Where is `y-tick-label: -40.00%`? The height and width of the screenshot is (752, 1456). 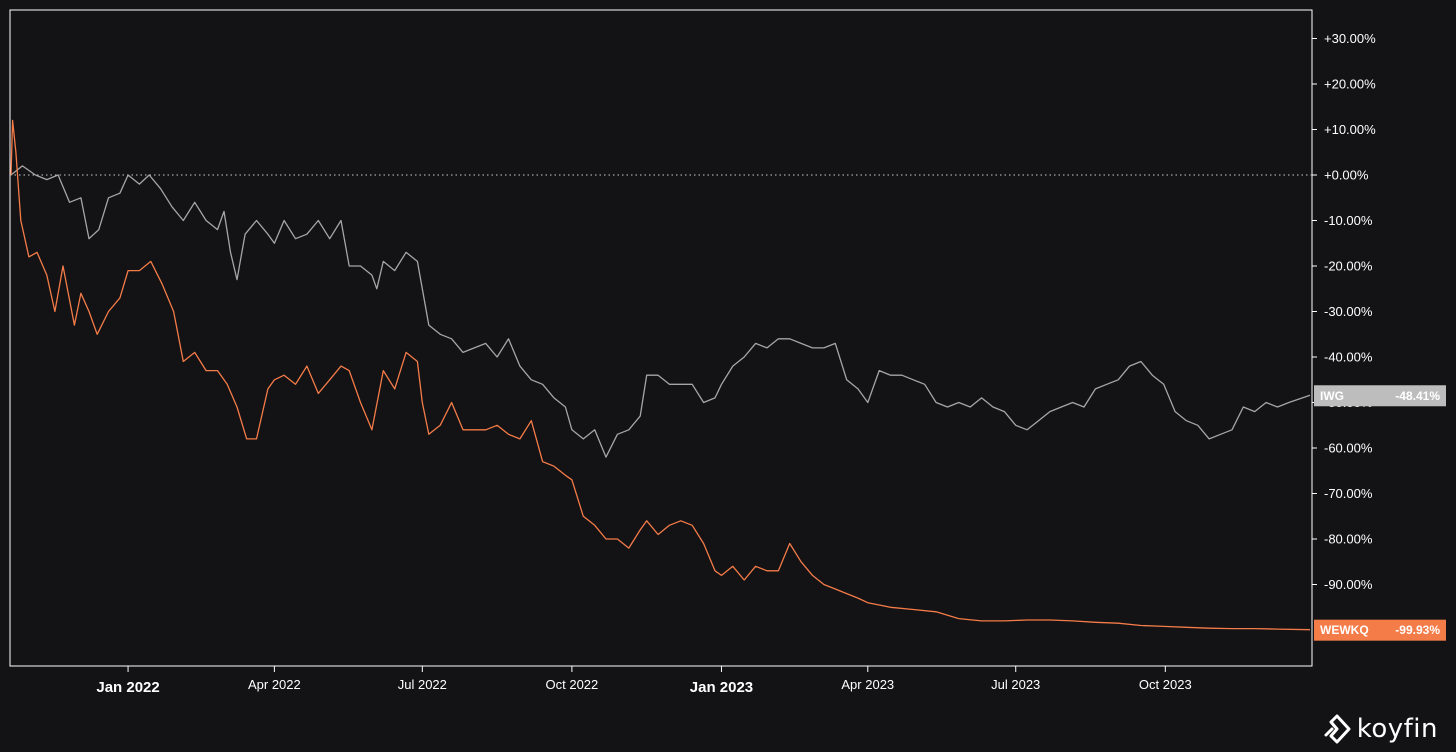
y-tick-label: -40.00% is located at coordinates (1348, 357).